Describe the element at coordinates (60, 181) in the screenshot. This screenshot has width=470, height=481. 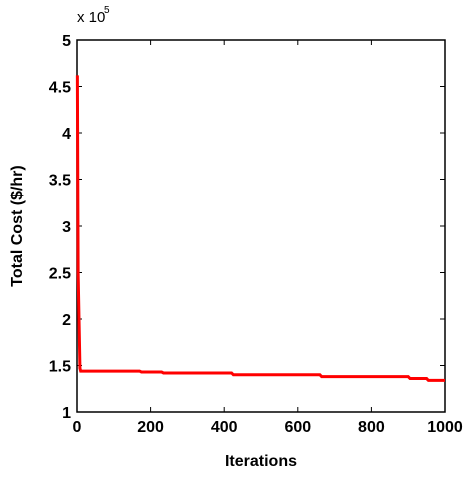
I see `y-tick-label: 3.5` at that location.